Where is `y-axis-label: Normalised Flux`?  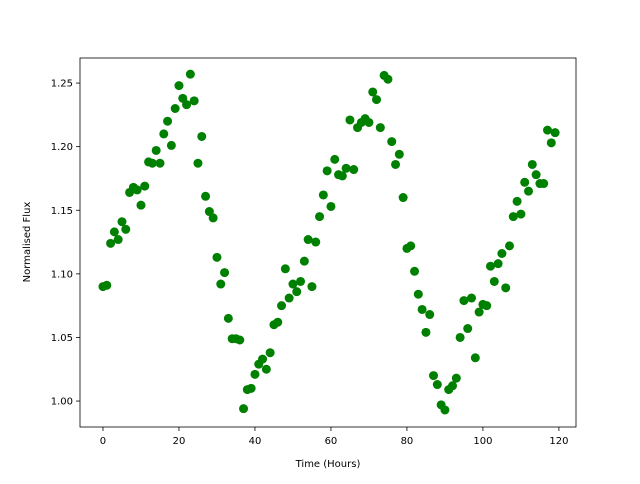 y-axis-label: Normalised Flux is located at coordinates (27, 242).